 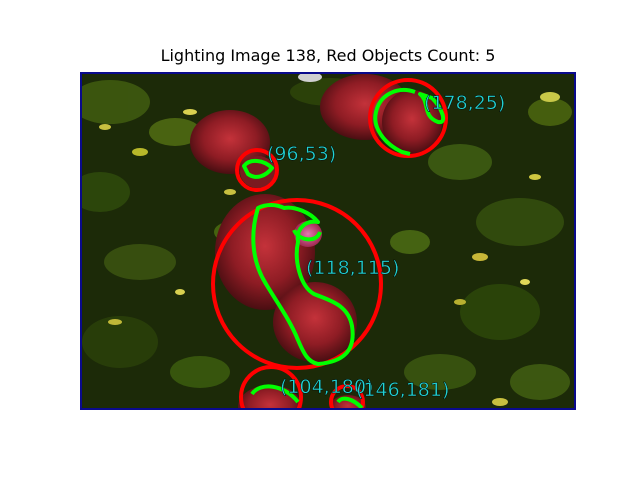 I want to click on detection-label-1: (178,25), so click(x=464, y=103).